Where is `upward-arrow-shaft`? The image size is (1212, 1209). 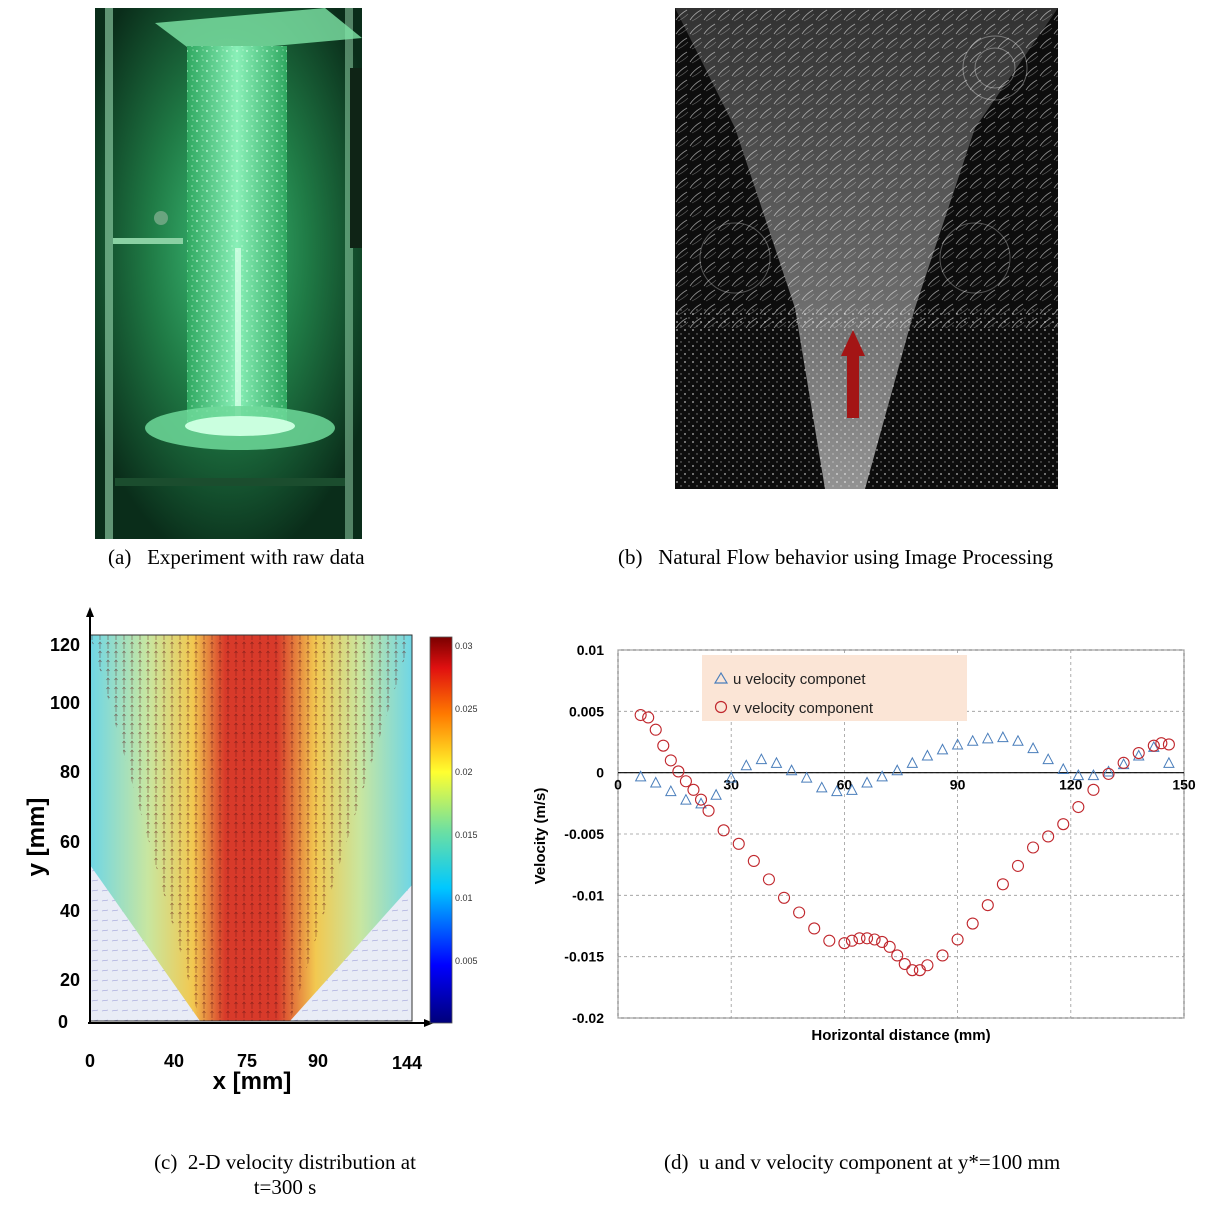
upward-arrow-shaft is located at coordinates (853, 385).